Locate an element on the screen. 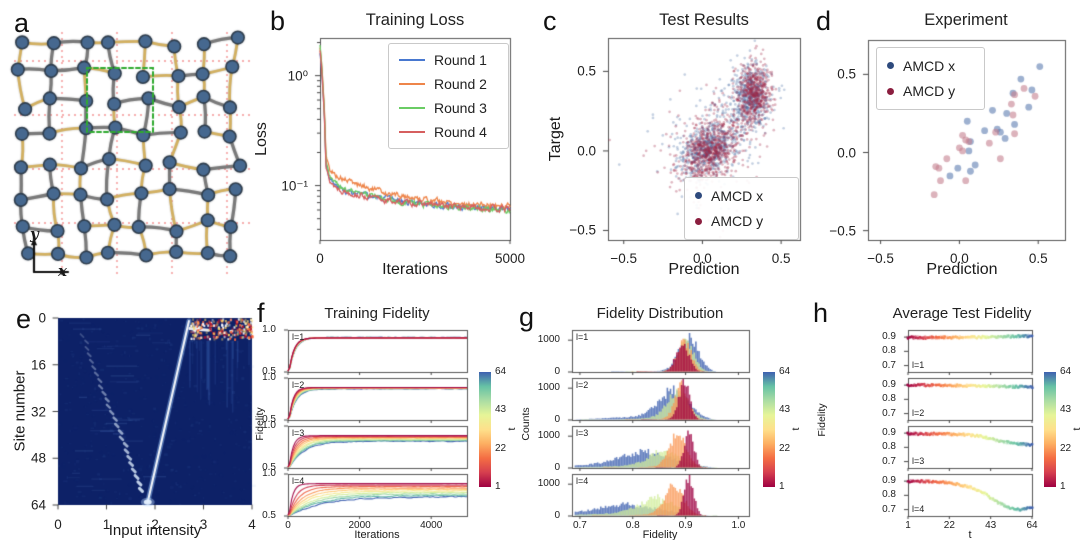  g-layer-label: l=4 is located at coordinates (582, 481).